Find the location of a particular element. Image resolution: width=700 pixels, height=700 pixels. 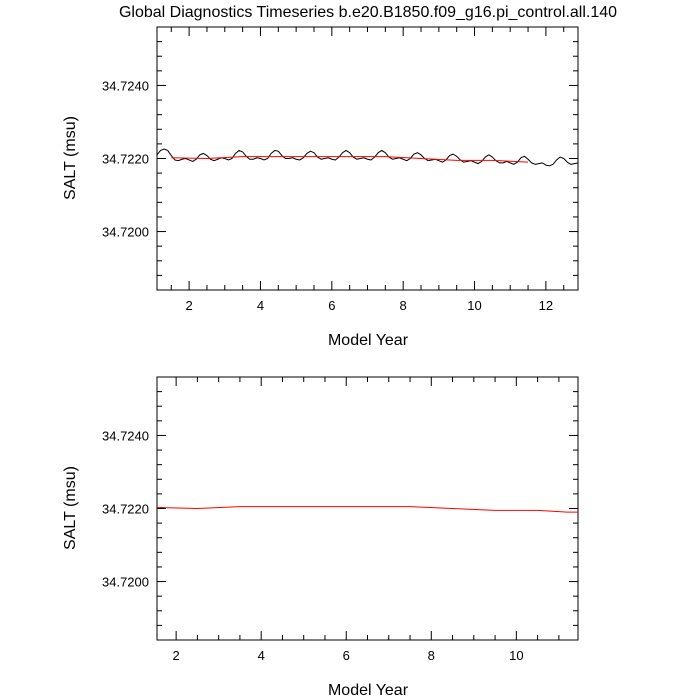

bottom-x-tick-label: 2 is located at coordinates (176, 655).